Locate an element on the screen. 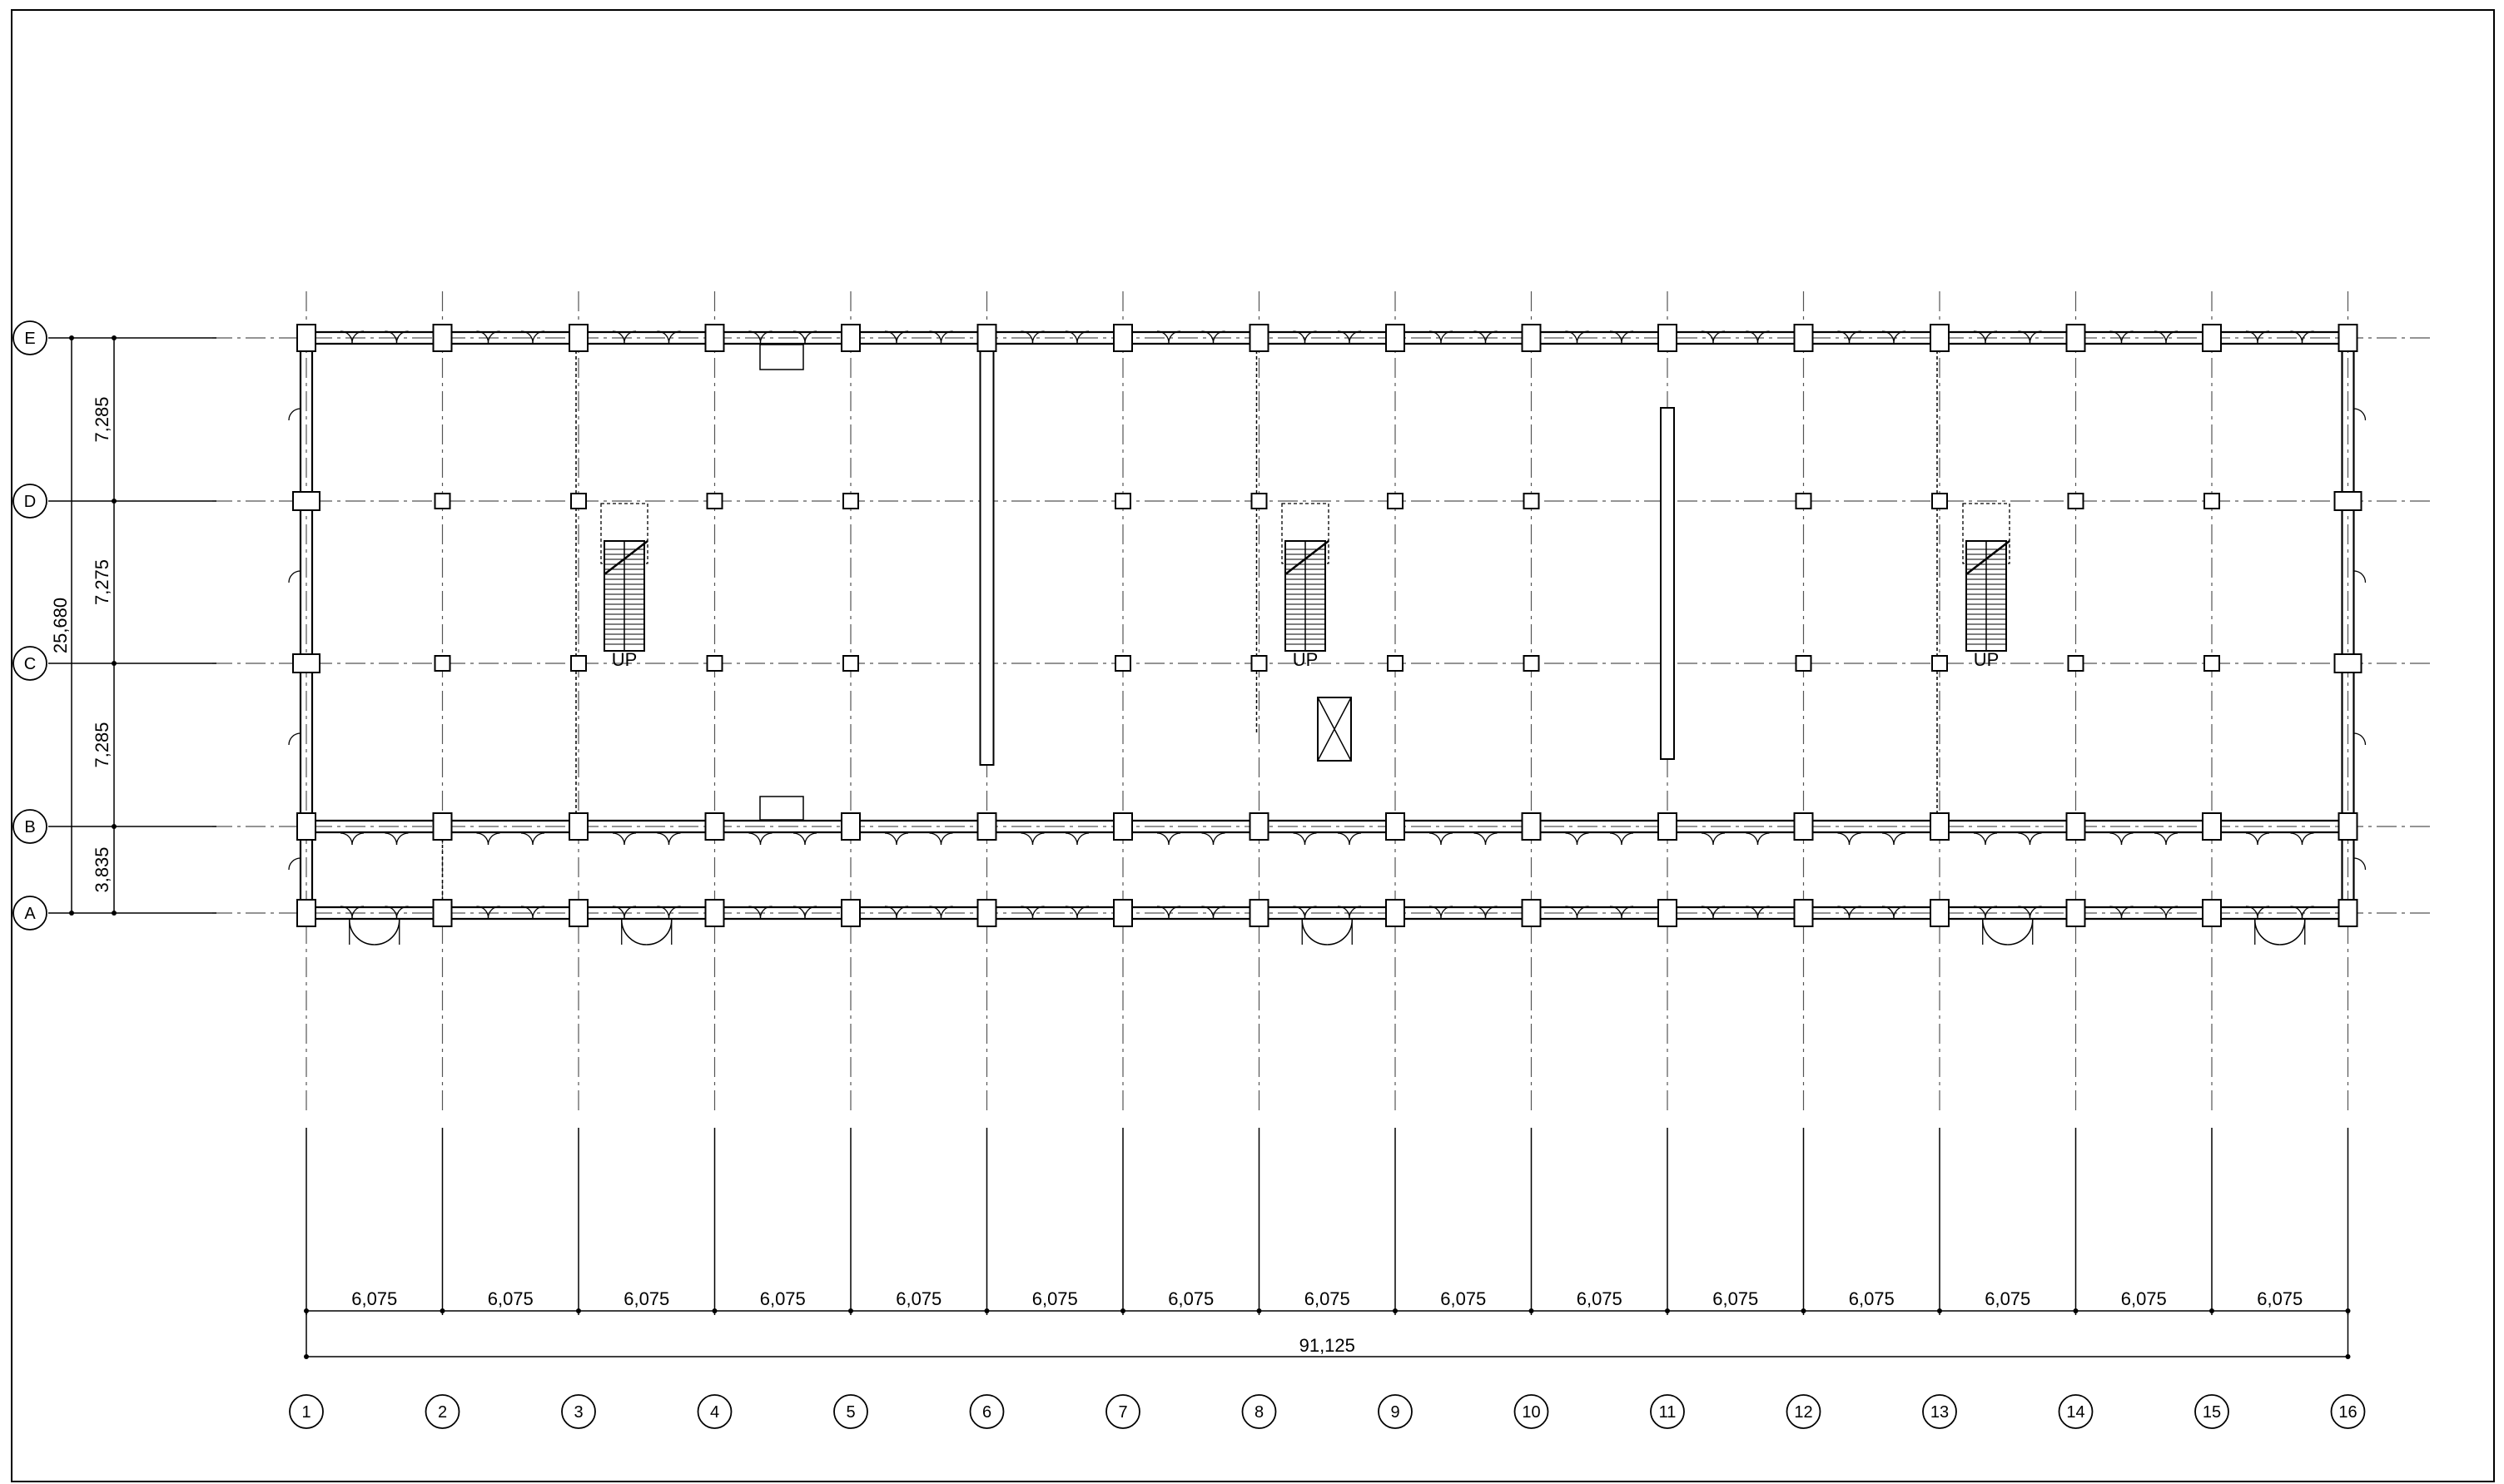  door-E-3-a-leaf-b is located at coordinates (766, 337).